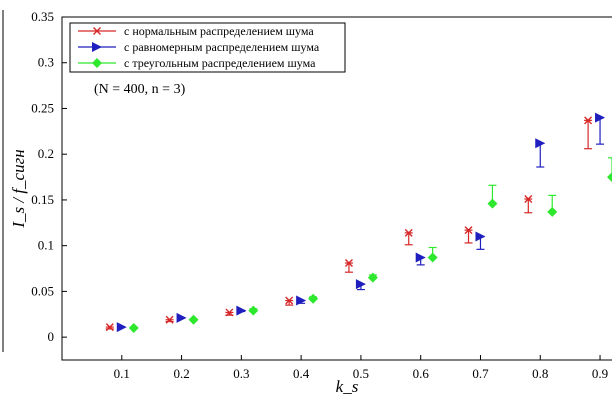 Image resolution: width=612 pixels, height=394 pixels. What do you see at coordinates (140, 89) in the screenshot?
I see `annotation-text: (N = 400, n = 3)` at bounding box center [140, 89].